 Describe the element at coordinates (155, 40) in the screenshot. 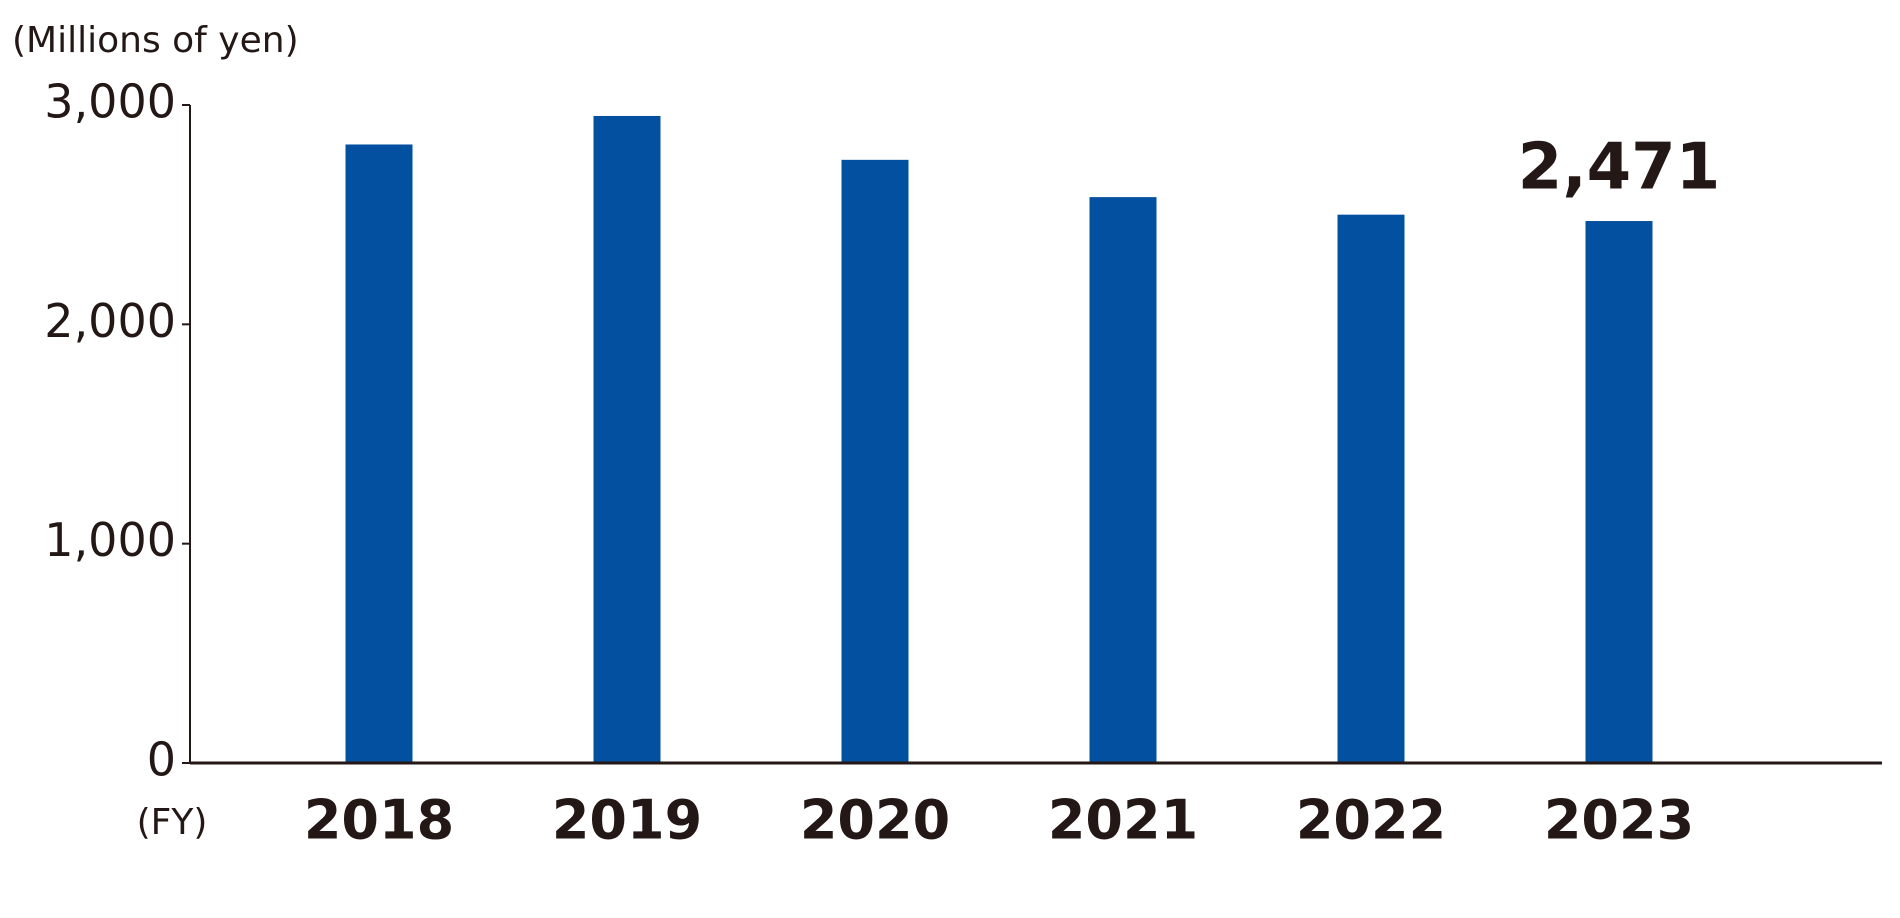

I see `y-axis-label: (Millions of yen)` at that location.